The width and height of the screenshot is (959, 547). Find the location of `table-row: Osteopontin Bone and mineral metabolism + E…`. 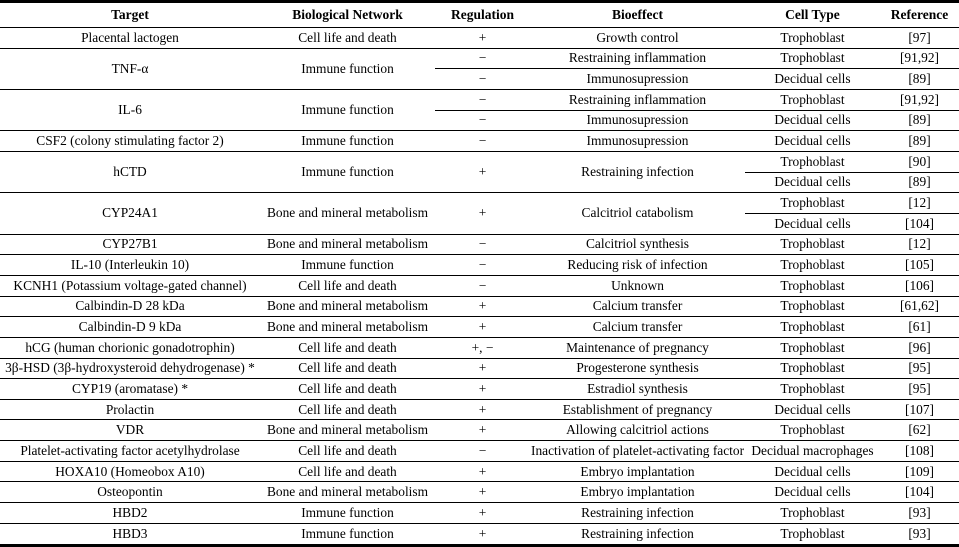

table-row: Osteopontin Bone and mineral metabolism + E… is located at coordinates (479, 492).